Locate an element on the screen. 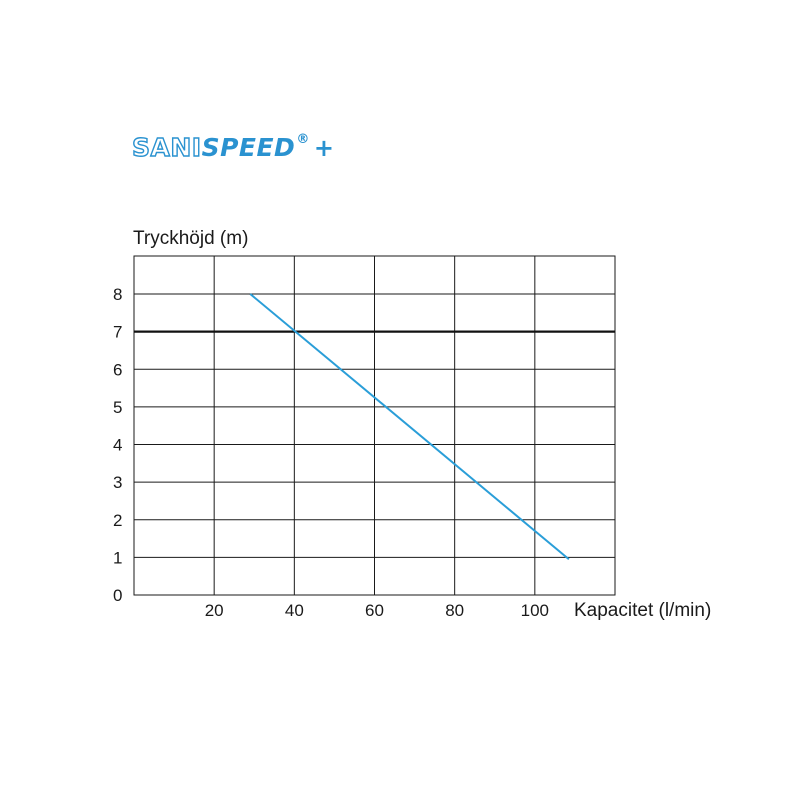 The image size is (800, 800). series-group is located at coordinates (409, 427).